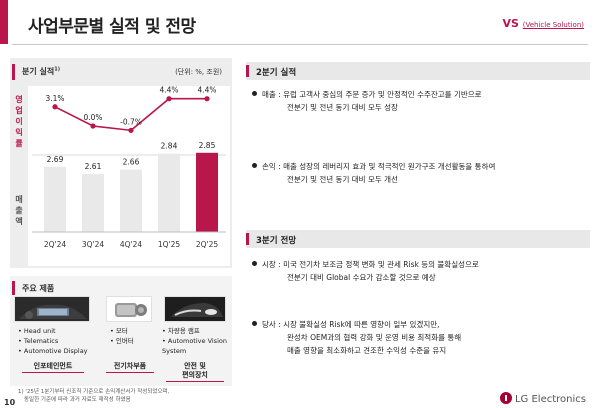 This screenshot has width=600, height=408. Describe the element at coordinates (342, 107) in the screenshot. I see `bullet-line: 전분기 및 전년 동기 대비 모두 성장` at that location.